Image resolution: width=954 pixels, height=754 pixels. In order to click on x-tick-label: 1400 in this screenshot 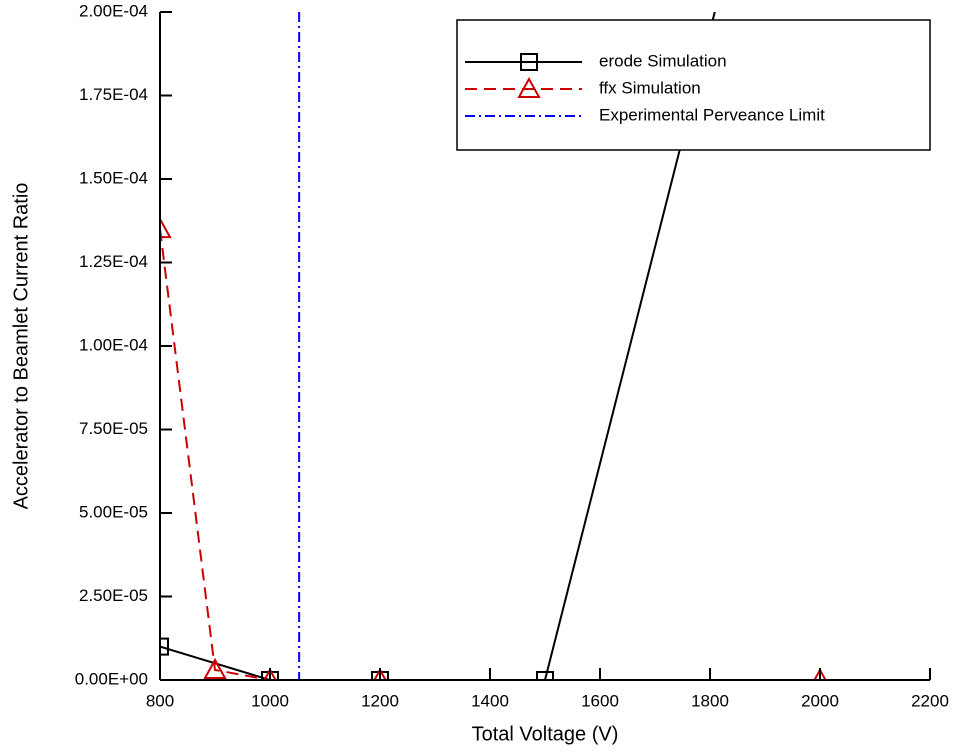, I will do `click(490, 700)`.